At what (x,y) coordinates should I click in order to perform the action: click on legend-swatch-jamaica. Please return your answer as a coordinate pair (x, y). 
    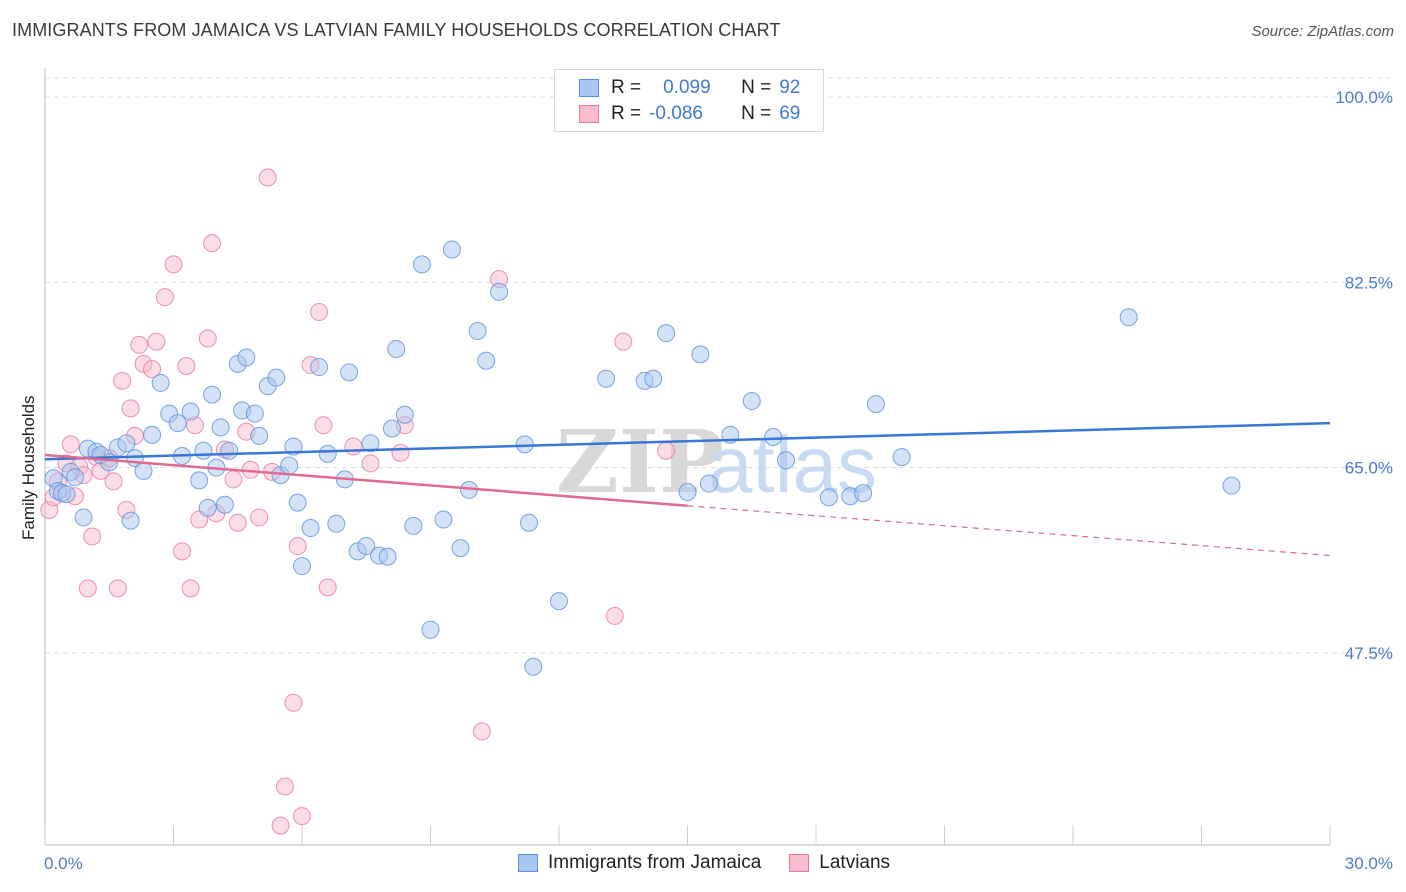
    Looking at the image, I should click on (589, 88).